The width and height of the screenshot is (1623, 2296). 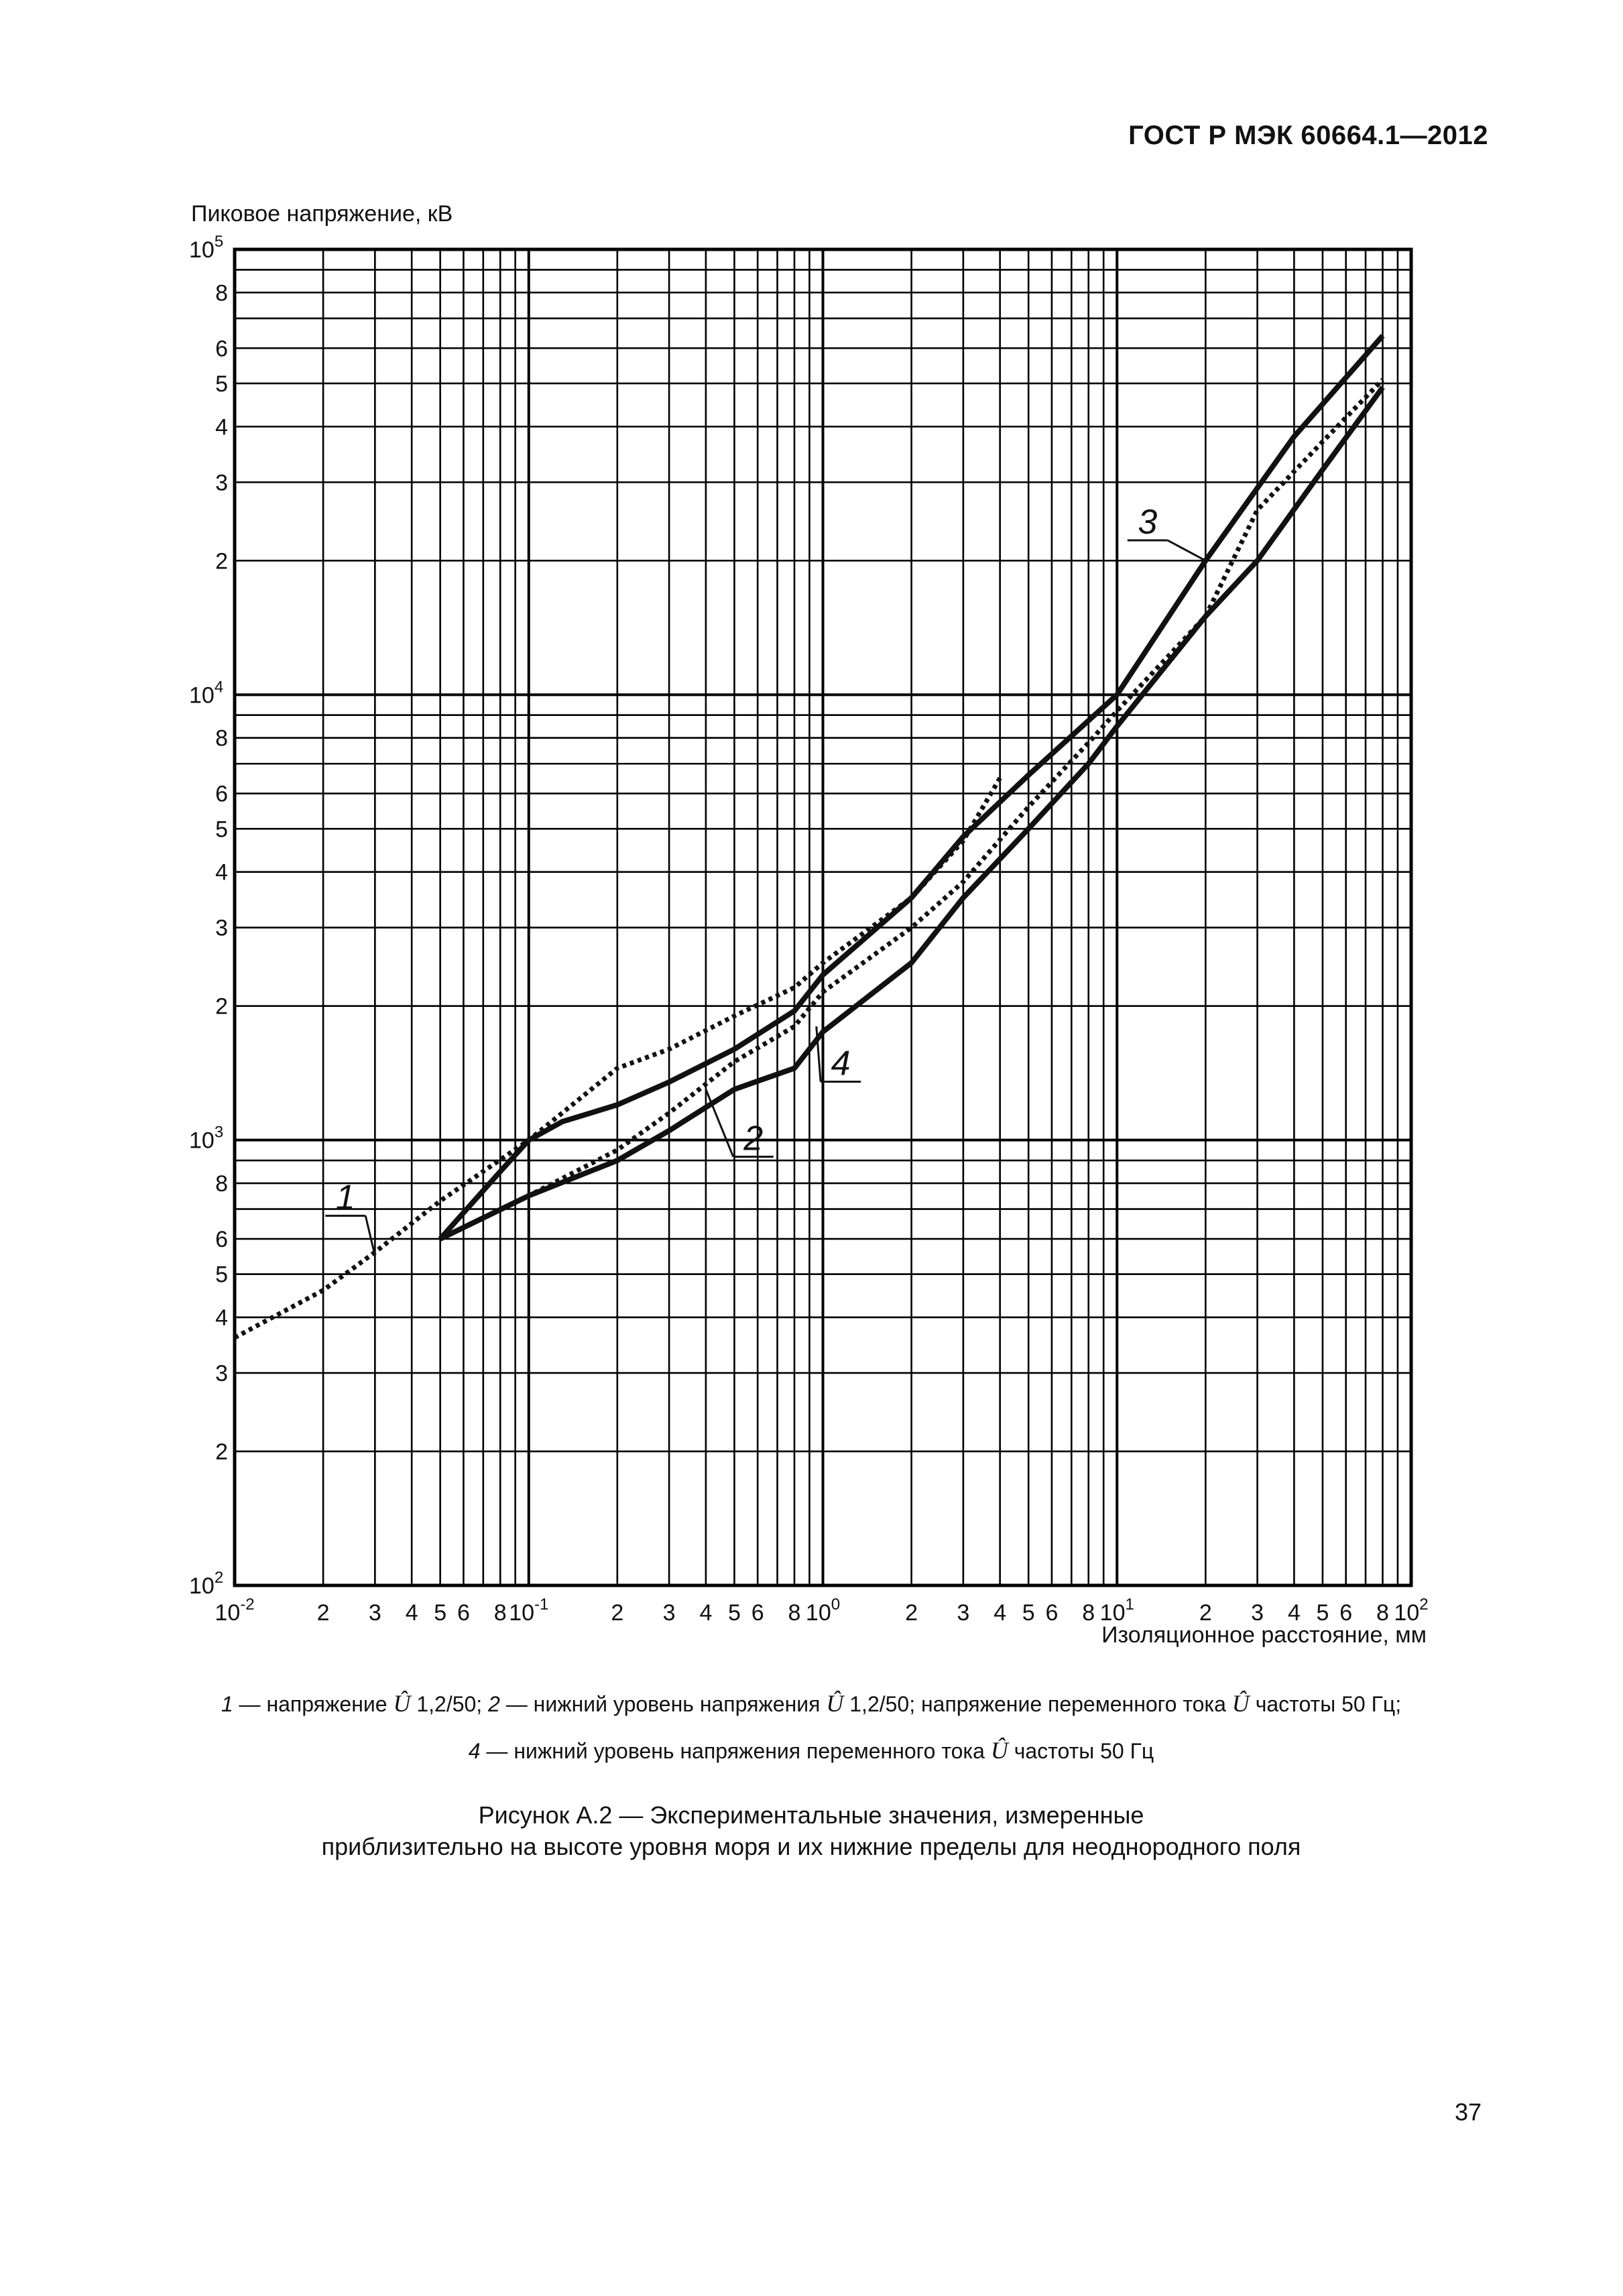 What do you see at coordinates (449, 1704) in the screenshot?
I see `legend-text: 1,2/50;` at bounding box center [449, 1704].